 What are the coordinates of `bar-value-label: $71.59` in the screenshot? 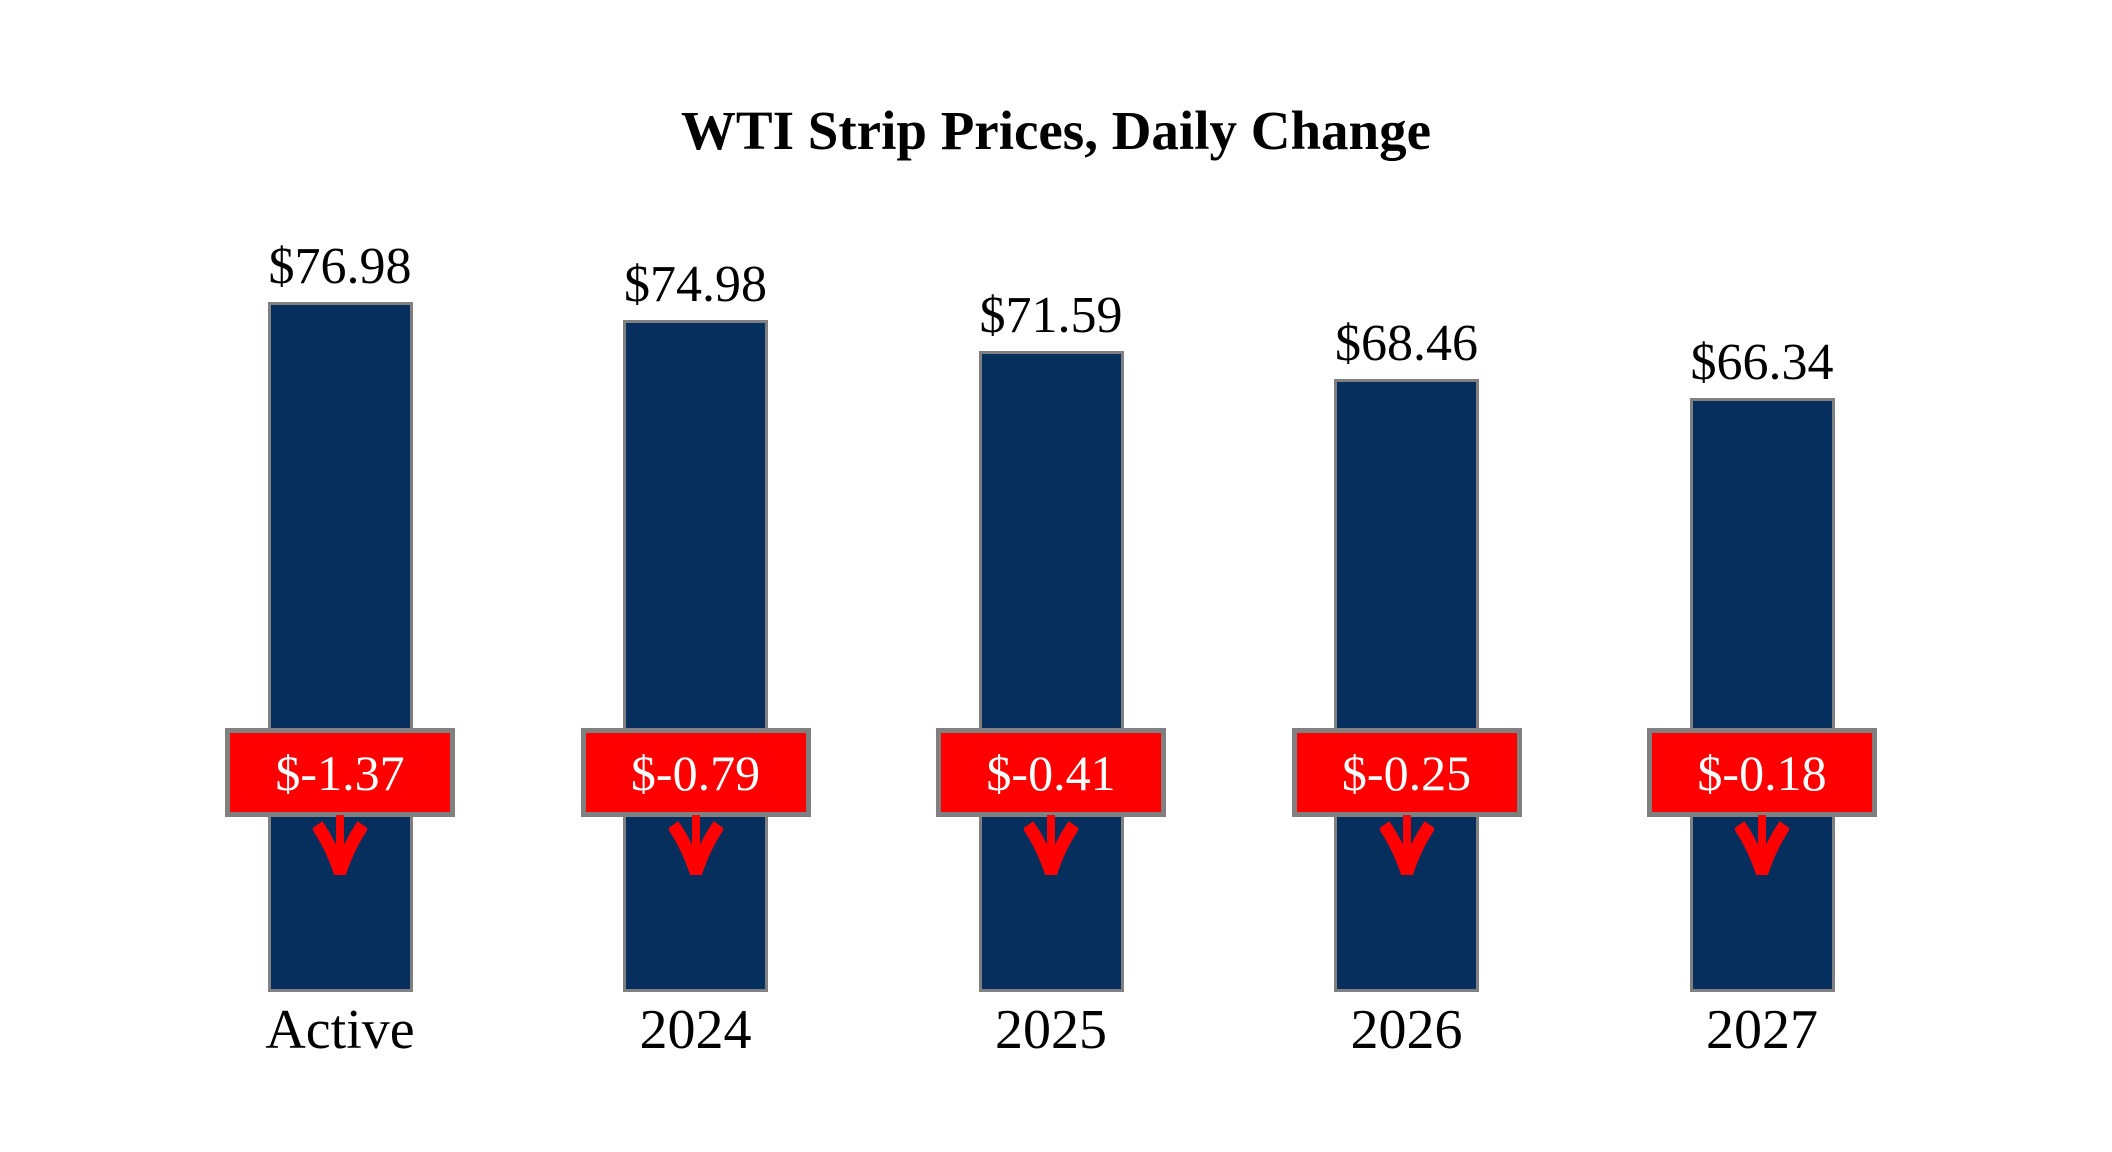 It's located at (1051, 315).